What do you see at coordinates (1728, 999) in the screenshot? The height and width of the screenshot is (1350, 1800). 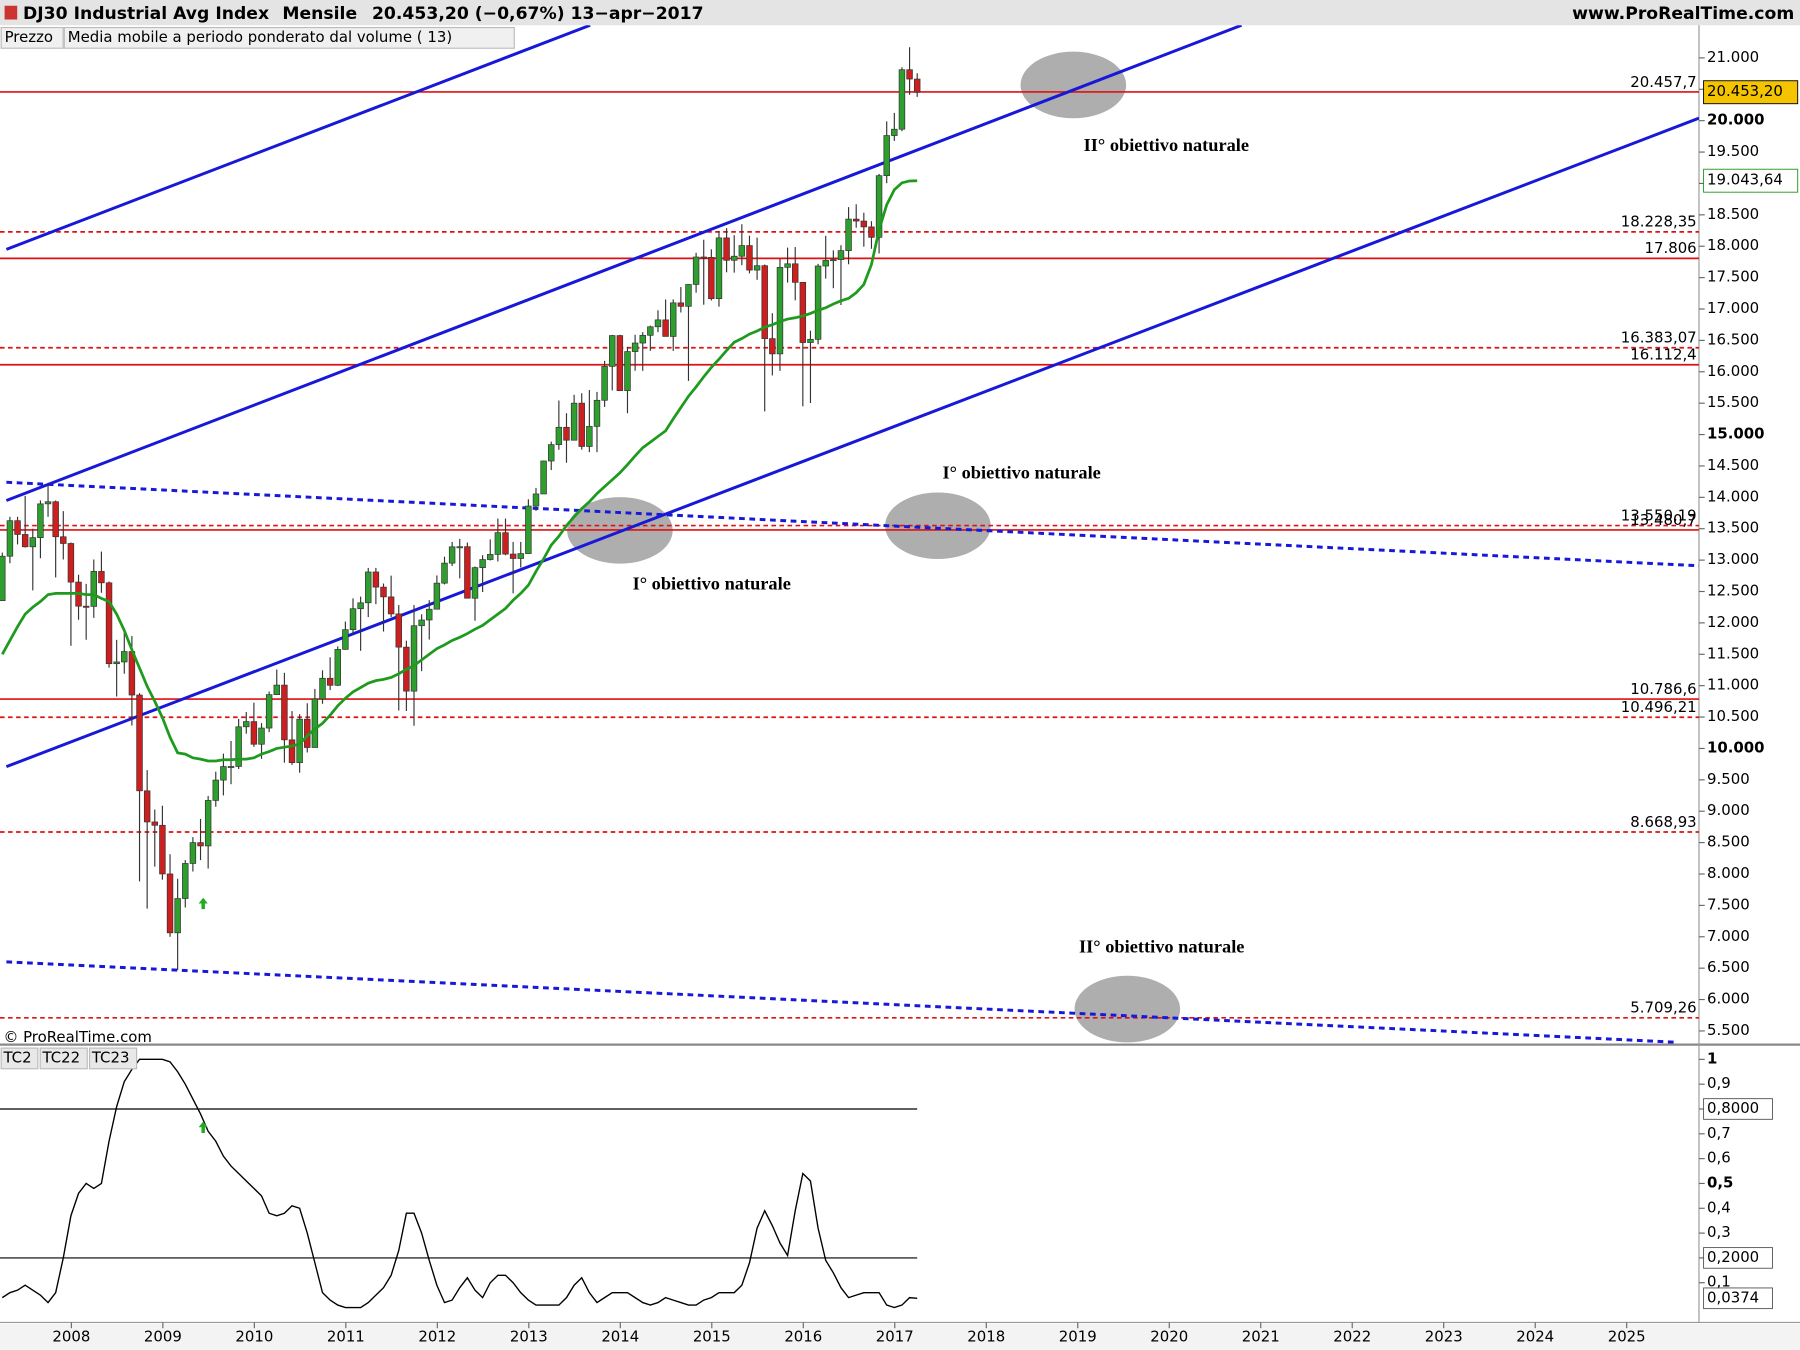 I see `y-tick-label: 6.000` at bounding box center [1728, 999].